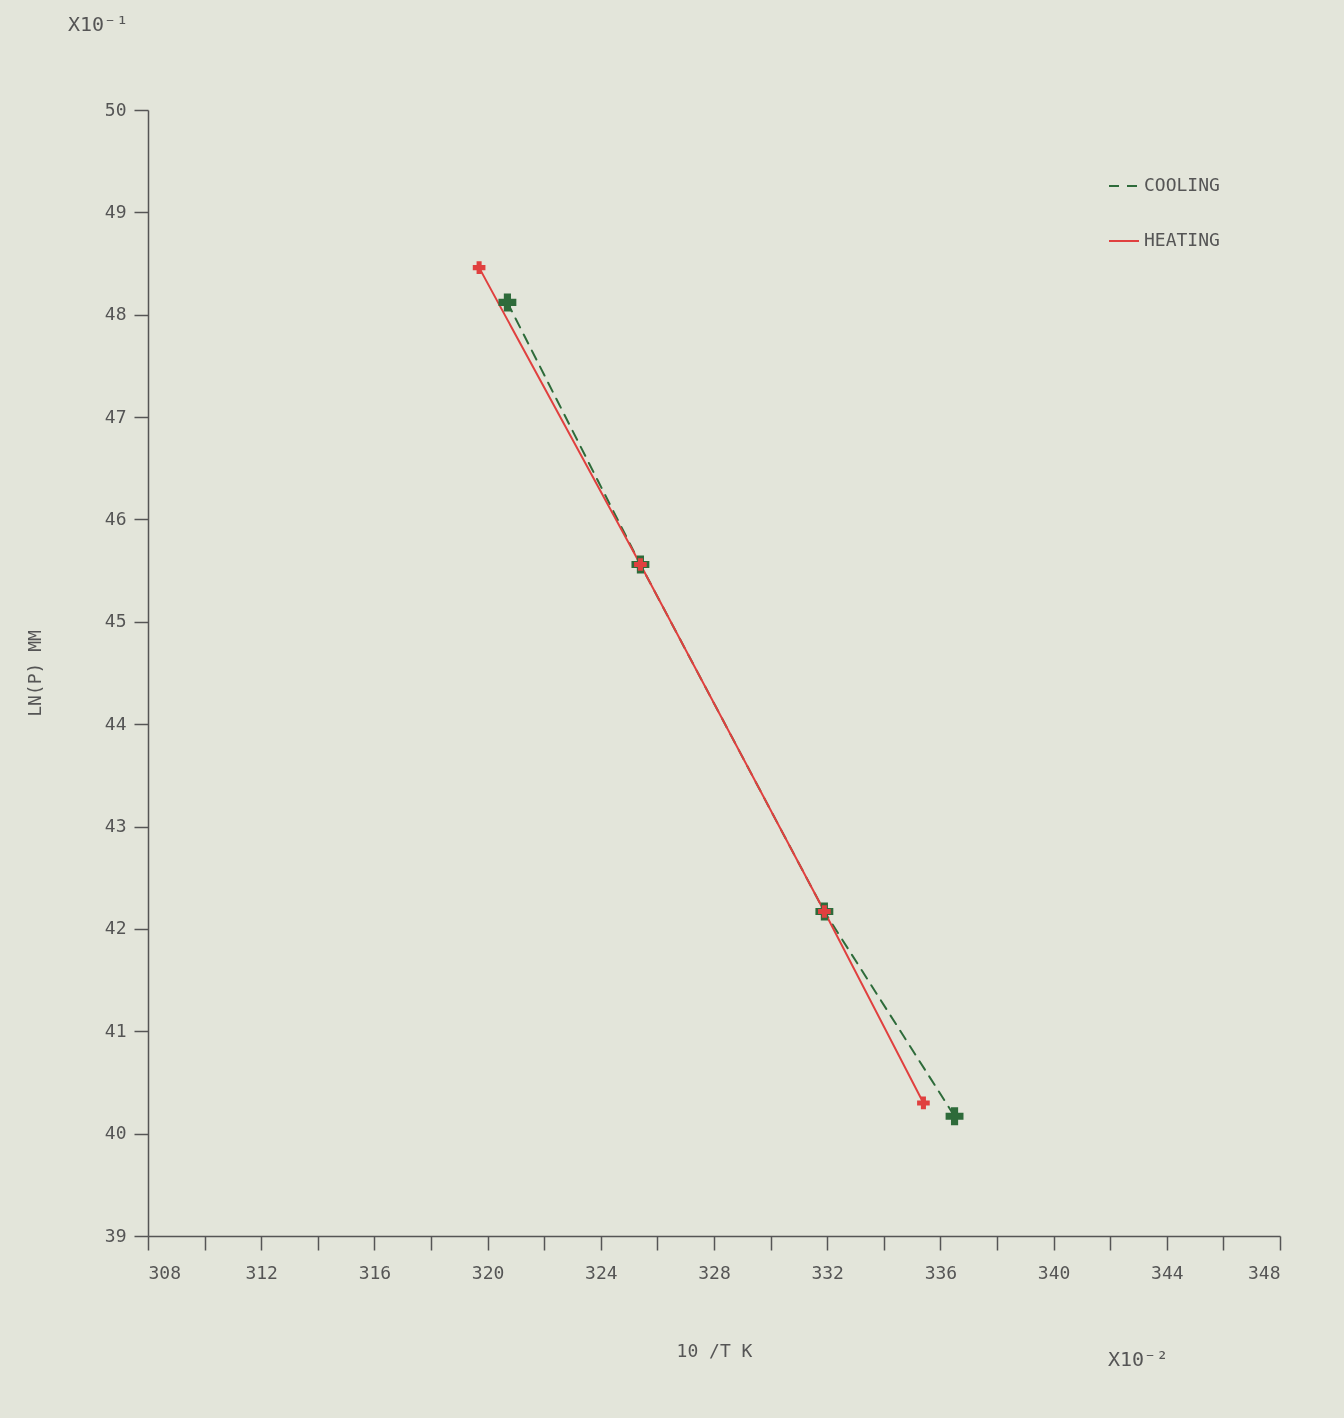 The width and height of the screenshot is (1344, 1418). What do you see at coordinates (115, 109) in the screenshot?
I see `y-tick-label: 50` at bounding box center [115, 109].